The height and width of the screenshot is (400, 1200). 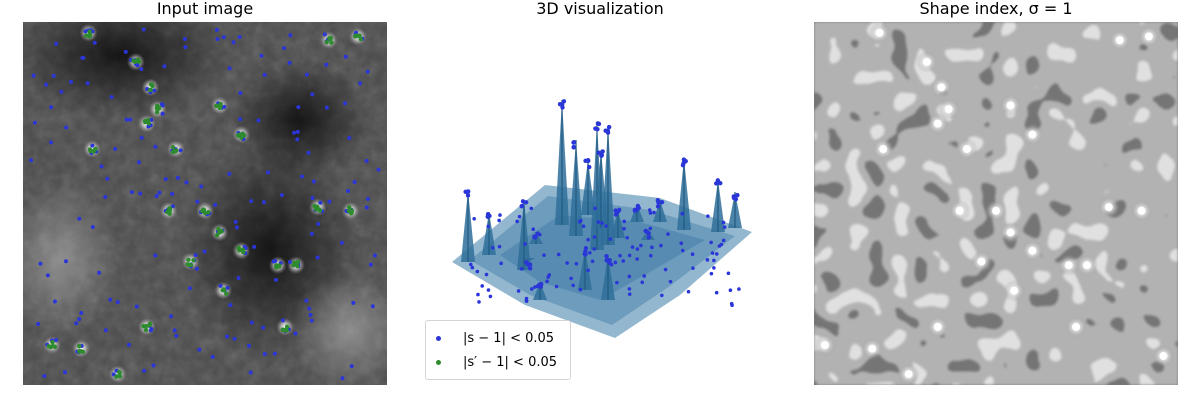 I want to click on left-panel-title: Input image, so click(x=205, y=9).